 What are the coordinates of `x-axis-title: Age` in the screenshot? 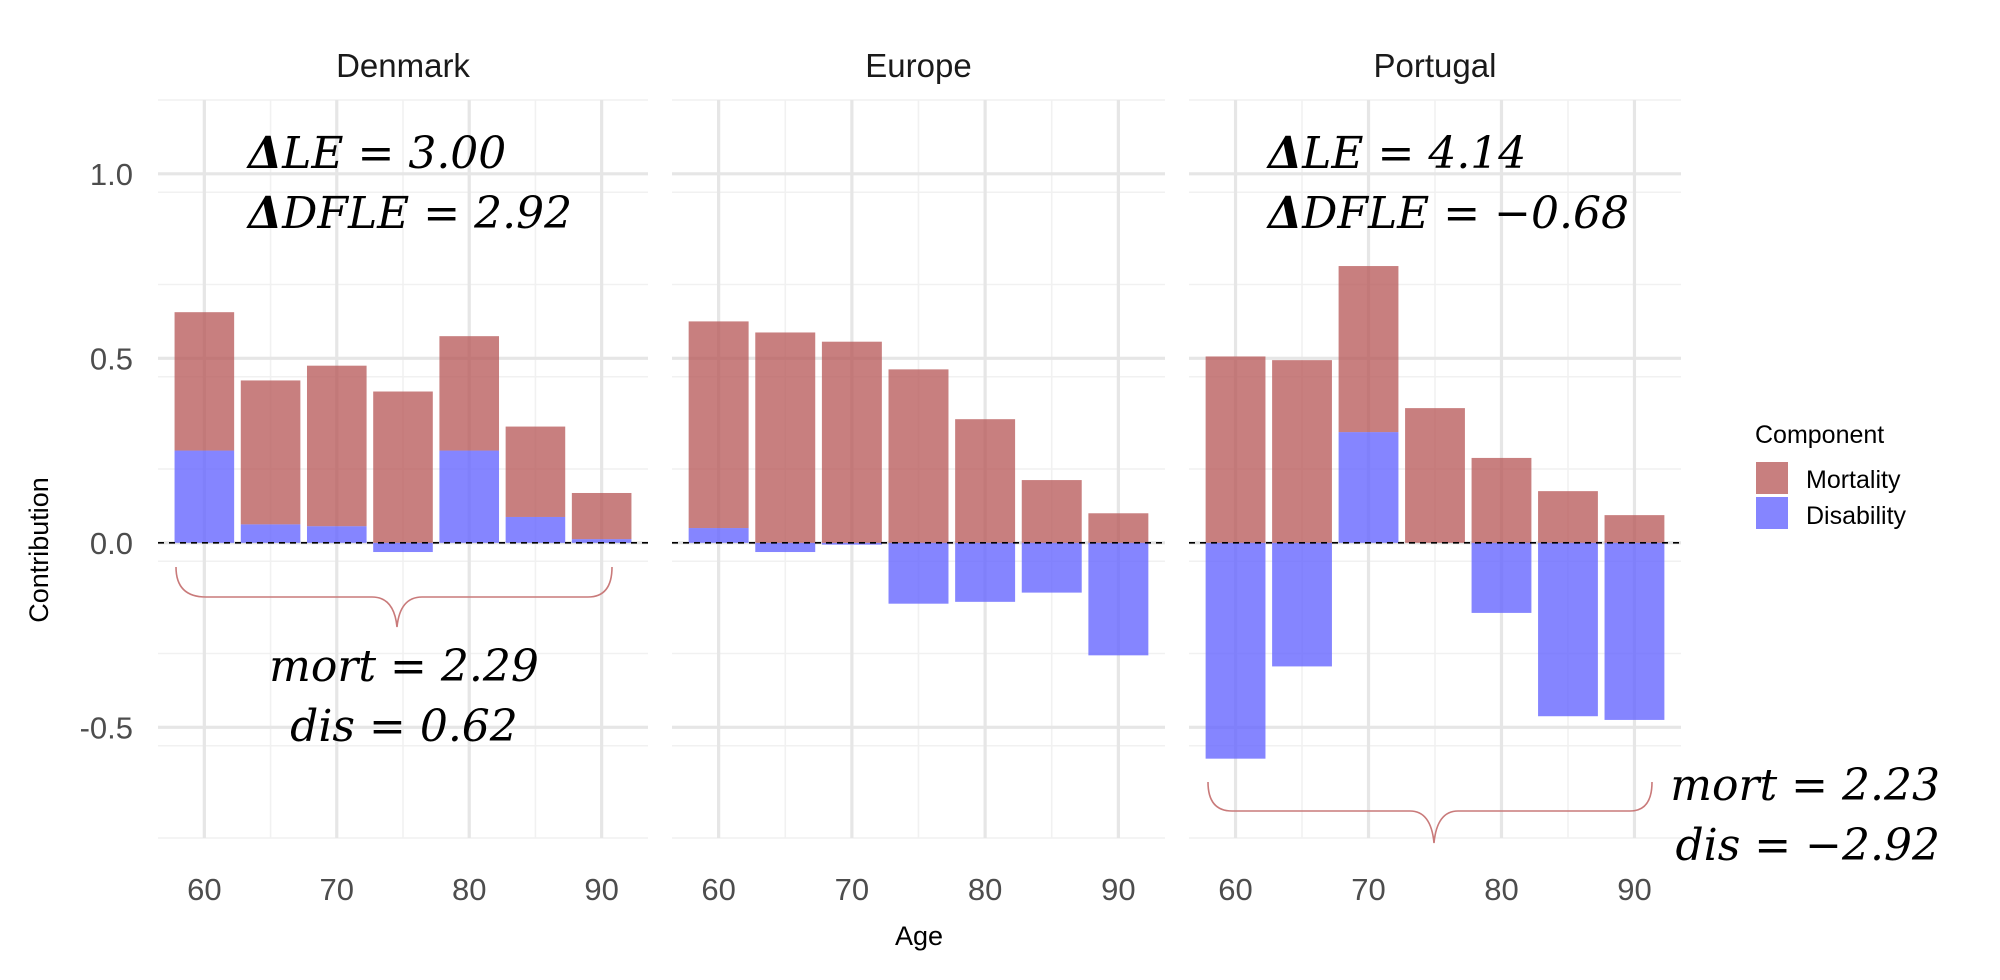 It's located at (919, 936).